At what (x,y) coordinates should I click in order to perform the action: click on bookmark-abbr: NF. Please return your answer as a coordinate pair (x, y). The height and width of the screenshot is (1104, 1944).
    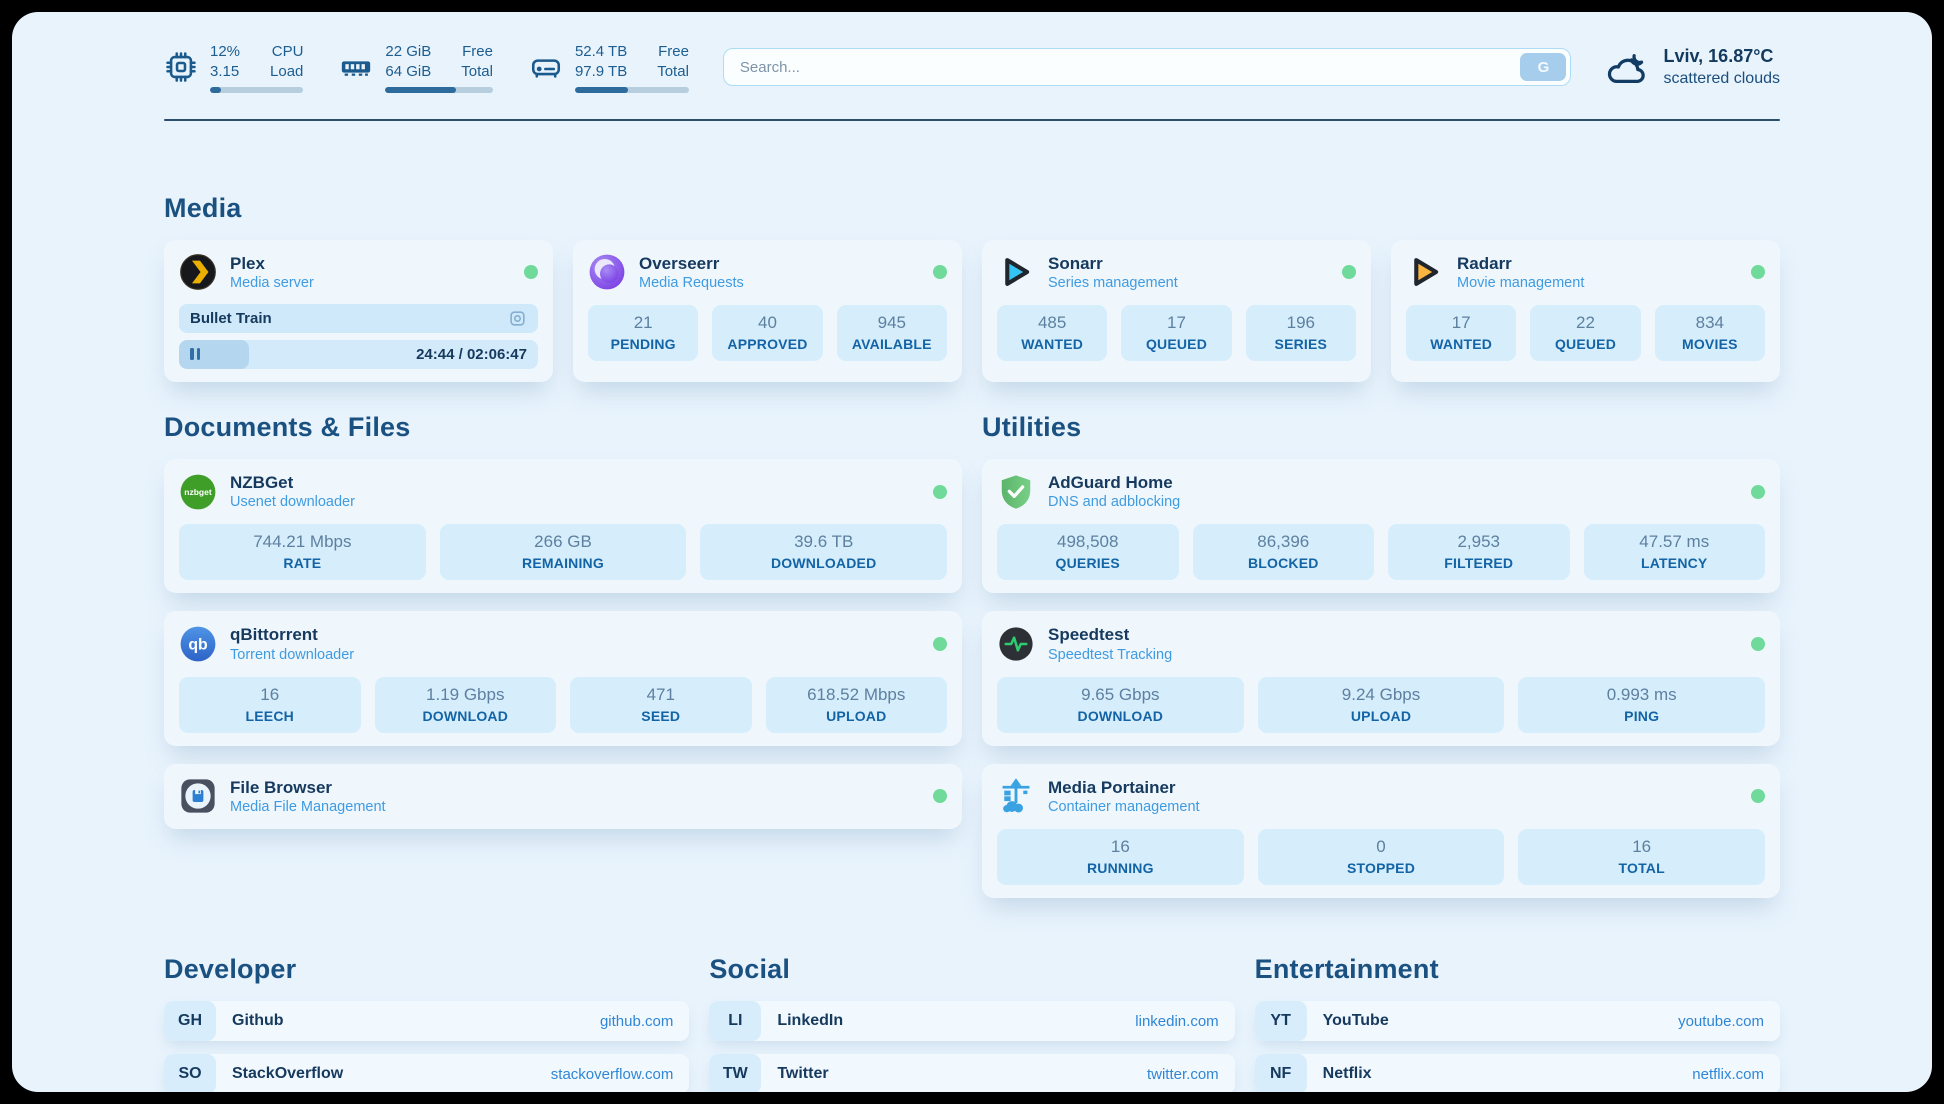
    Looking at the image, I should click on (1280, 1073).